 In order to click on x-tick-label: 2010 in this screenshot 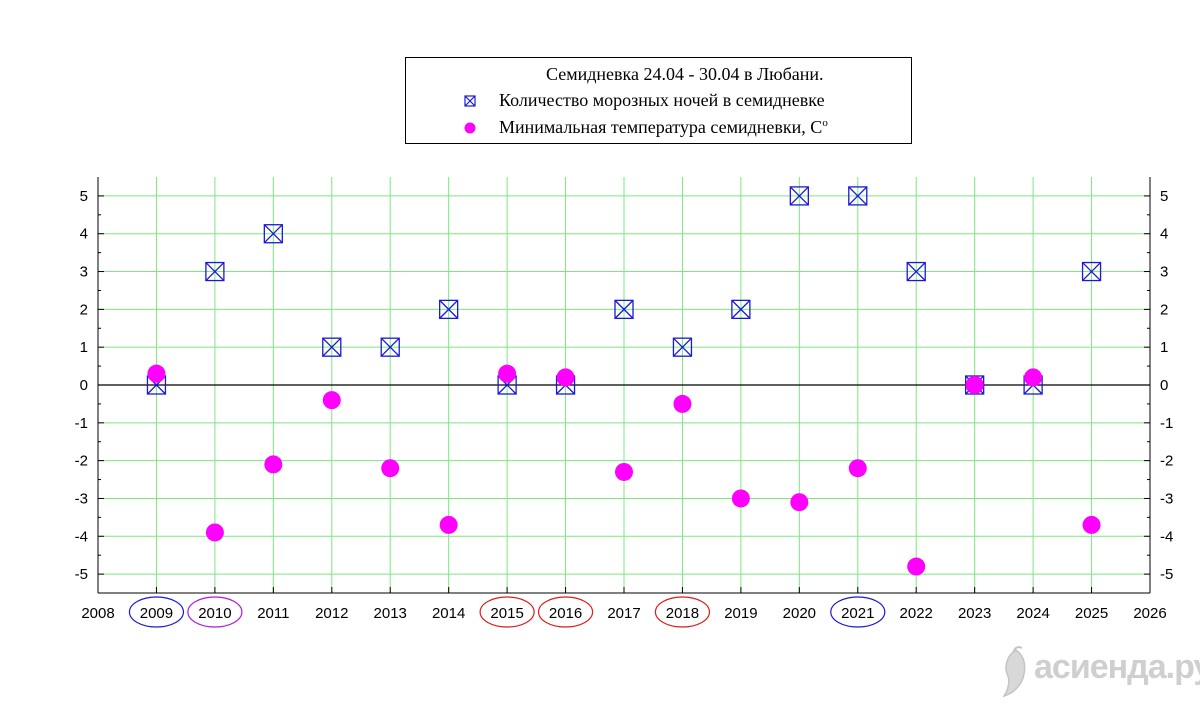, I will do `click(214, 613)`.